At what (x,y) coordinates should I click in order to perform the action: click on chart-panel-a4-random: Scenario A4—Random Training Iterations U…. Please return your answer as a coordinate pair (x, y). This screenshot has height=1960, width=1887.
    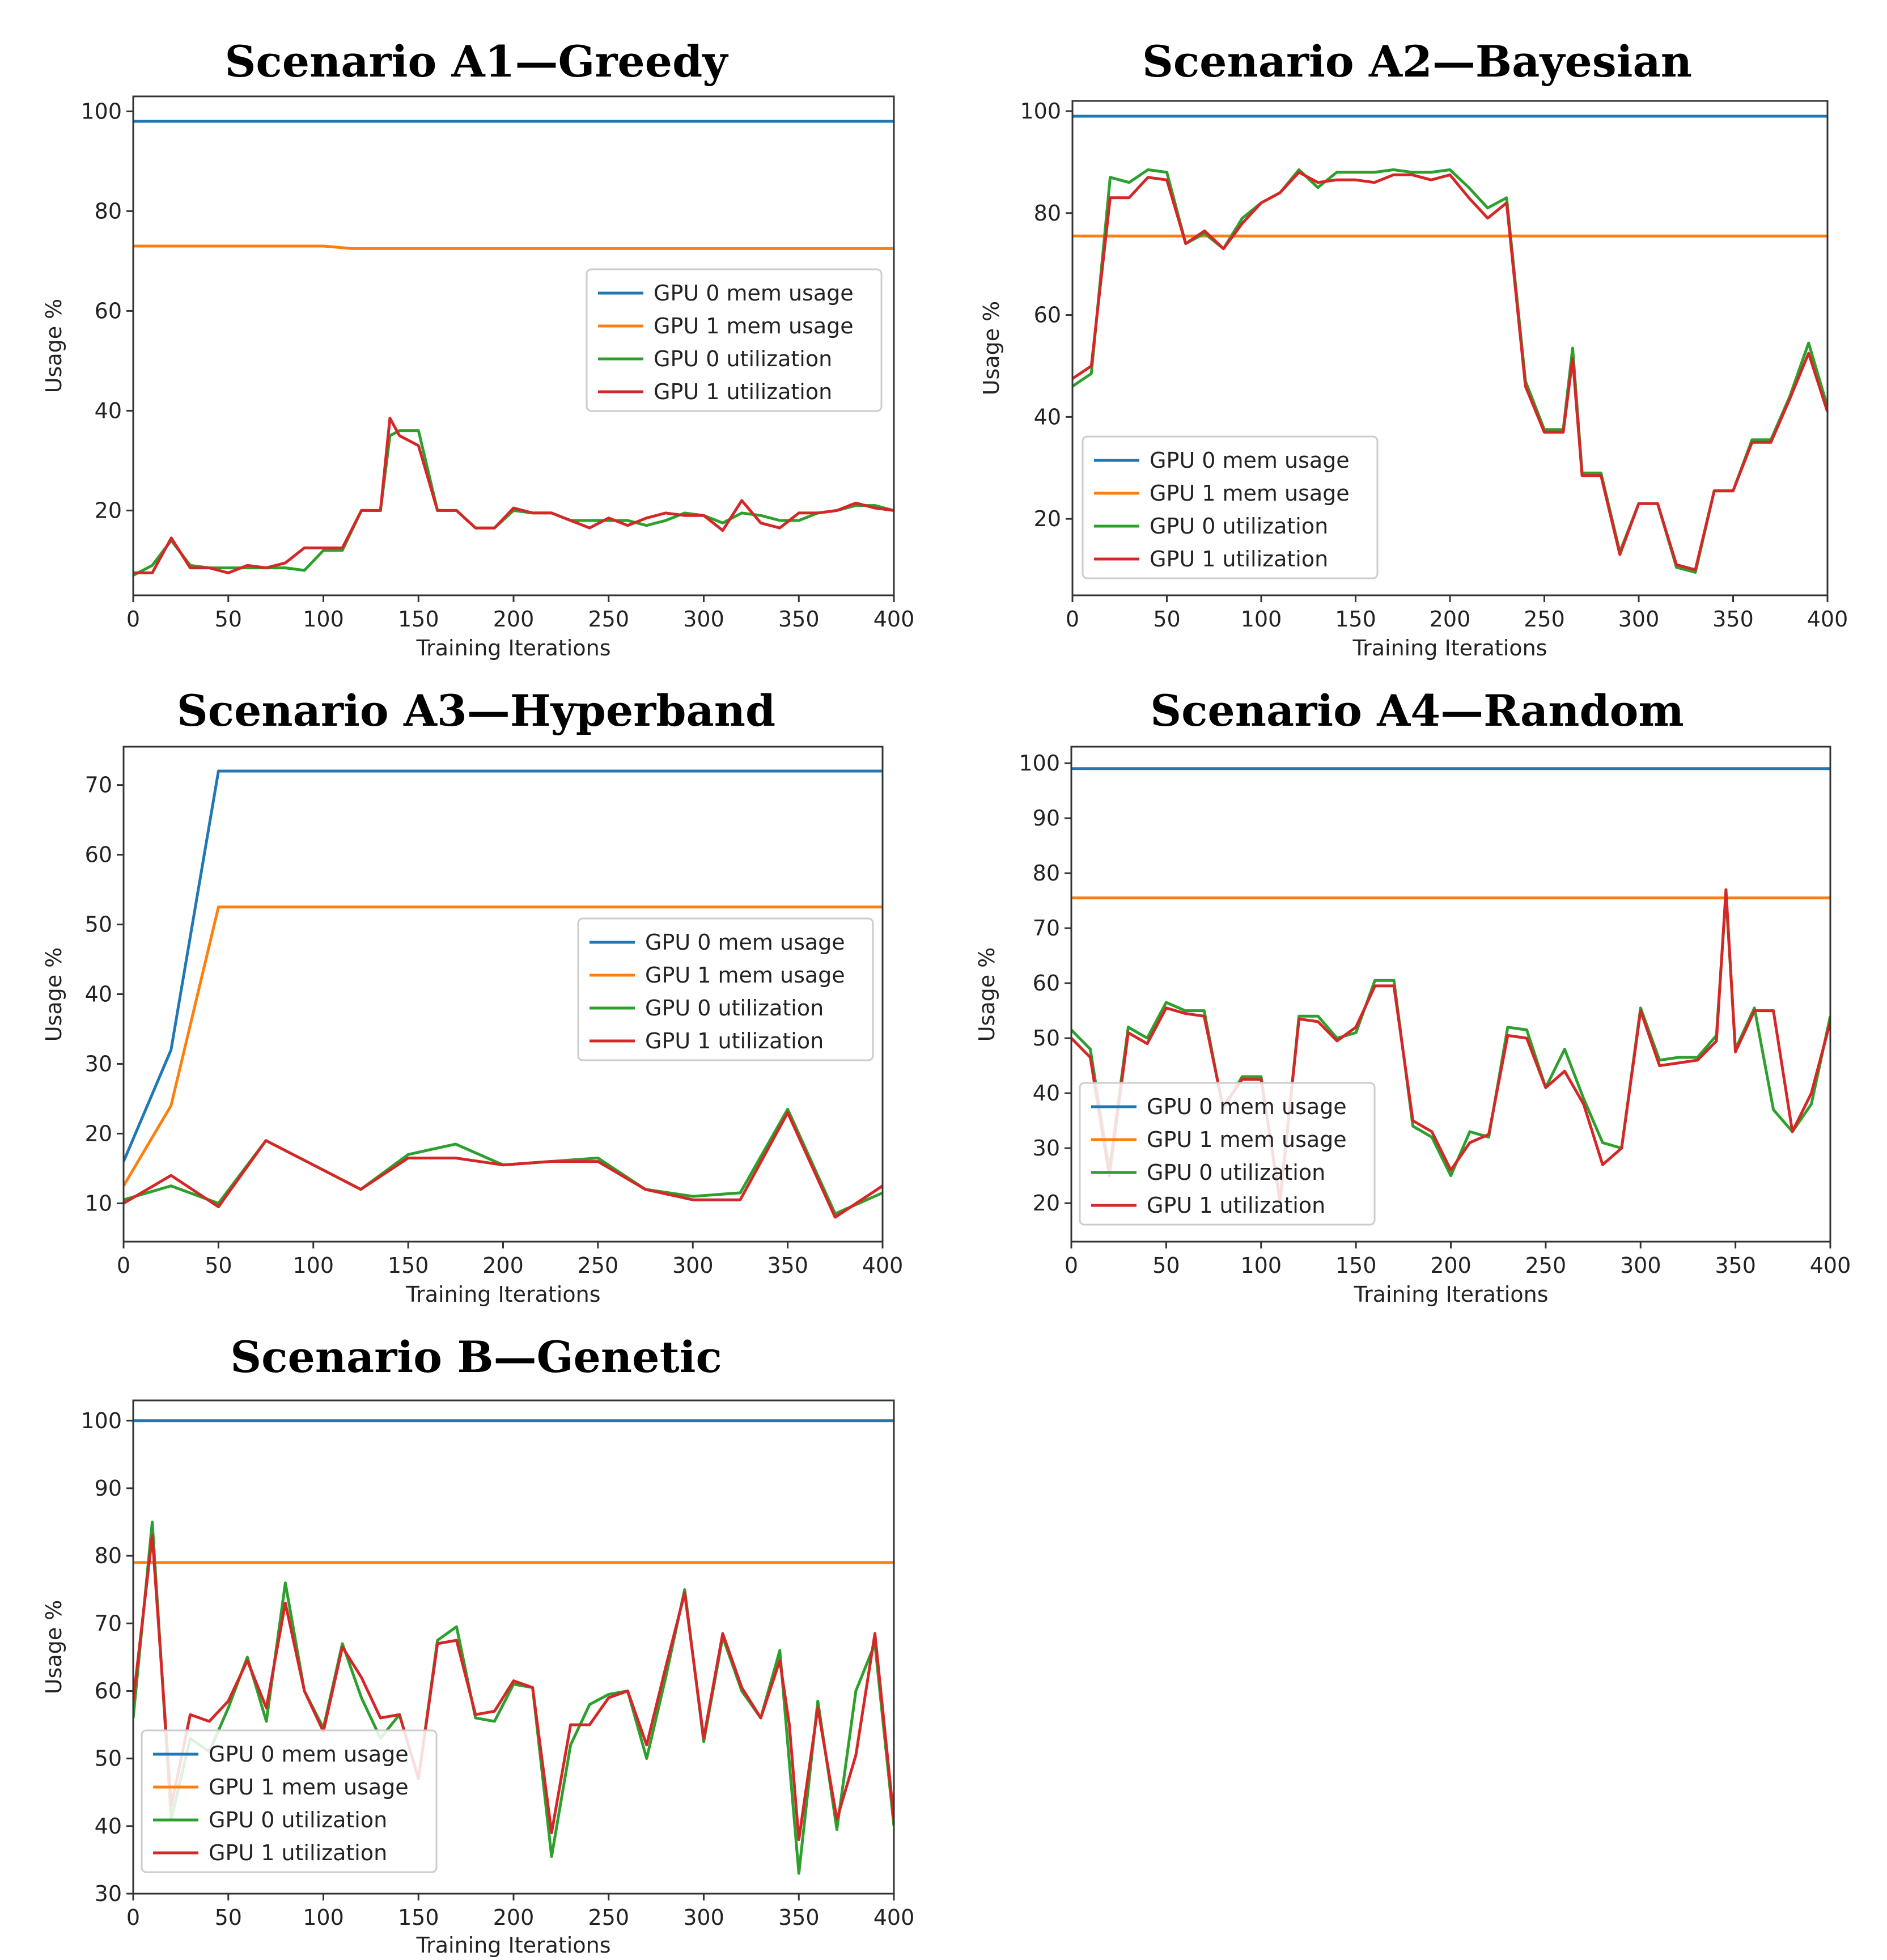
    Looking at the image, I should click on (1412, 996).